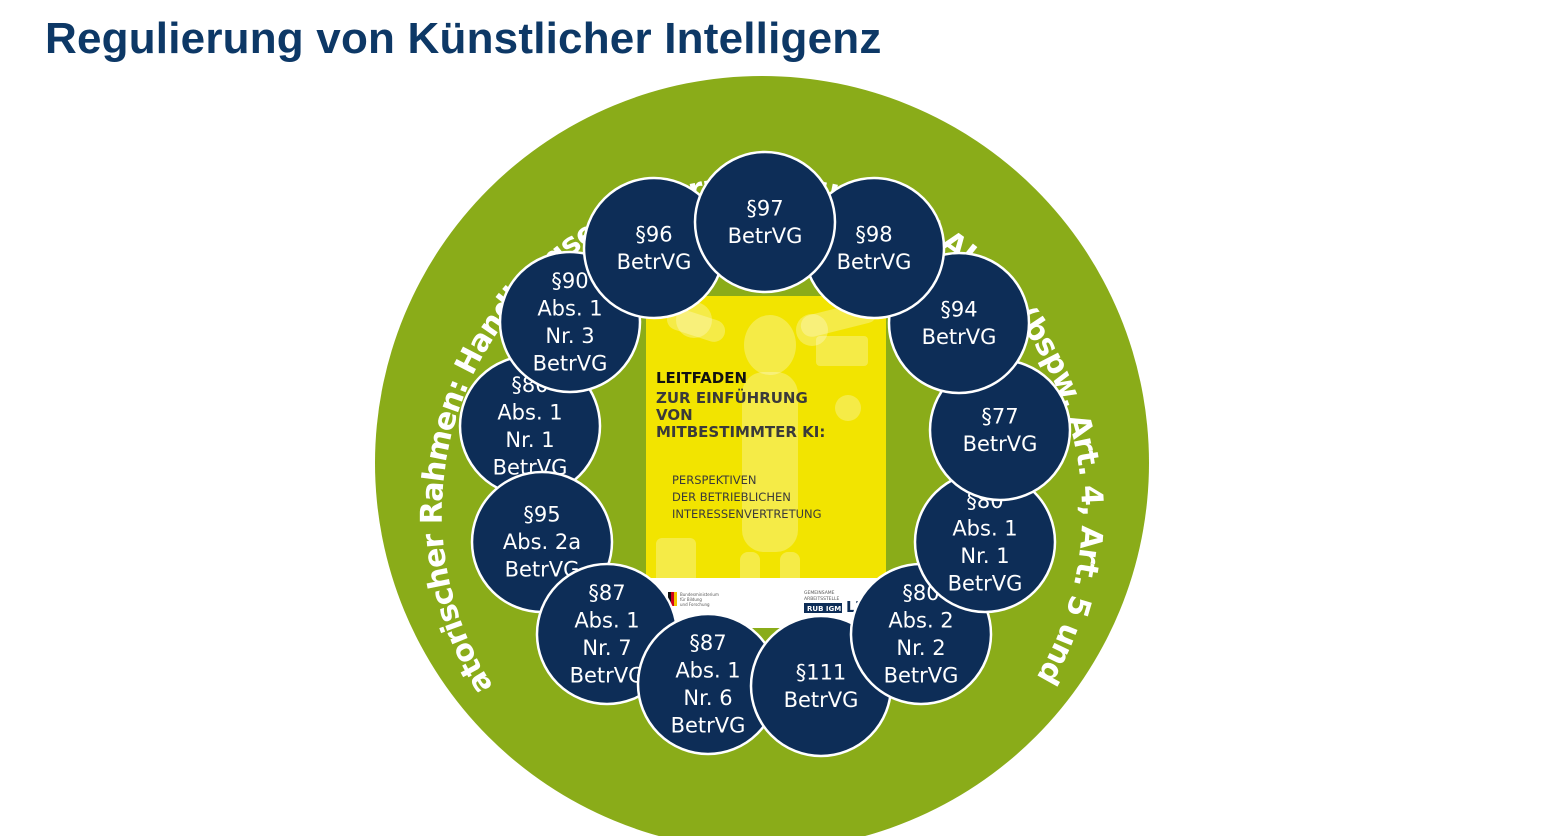  Describe the element at coordinates (821, 672) in the screenshot. I see `betrvg-node-label: §111` at that location.